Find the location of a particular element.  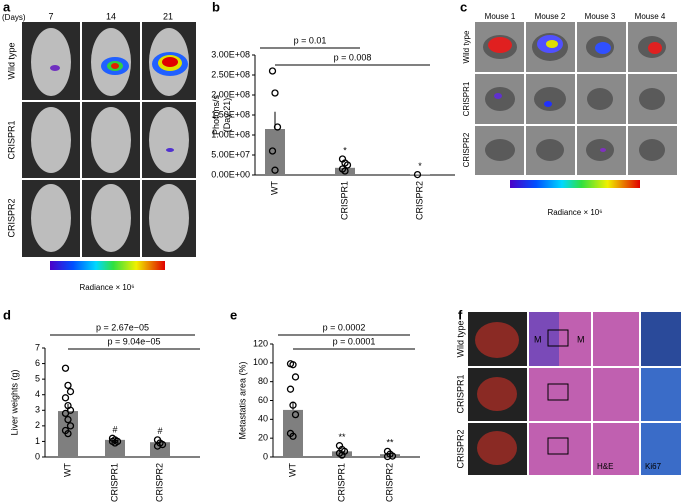

y-tick-label: 4 is located at coordinates (37, 394).